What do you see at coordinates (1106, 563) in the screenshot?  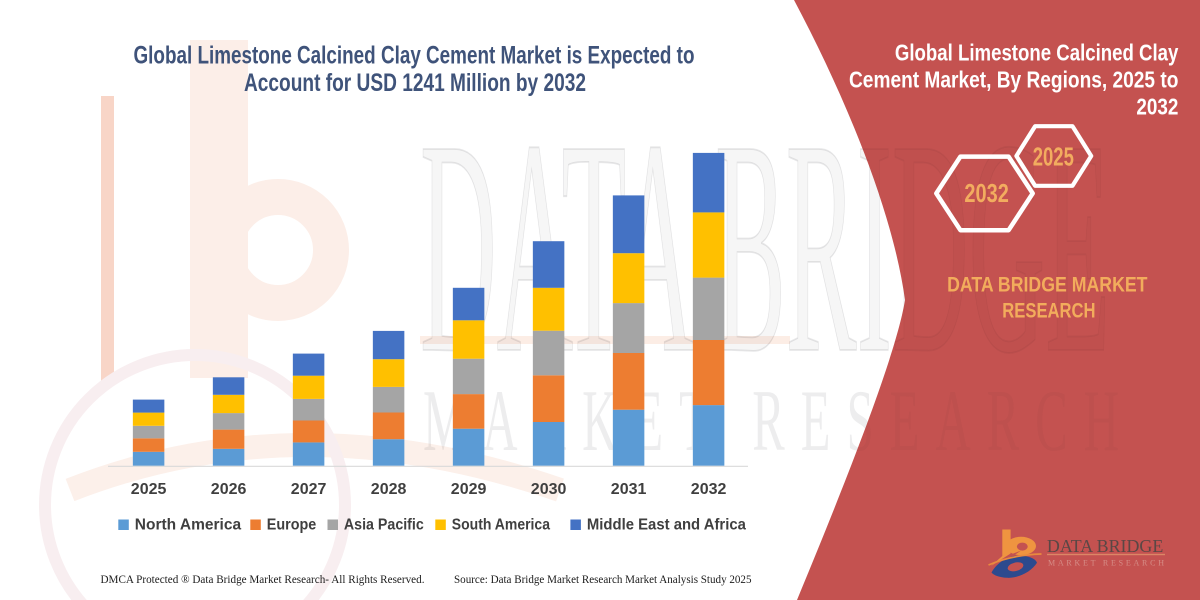 I see `svg-text: MARKET RESEARCH` at bounding box center [1106, 563].